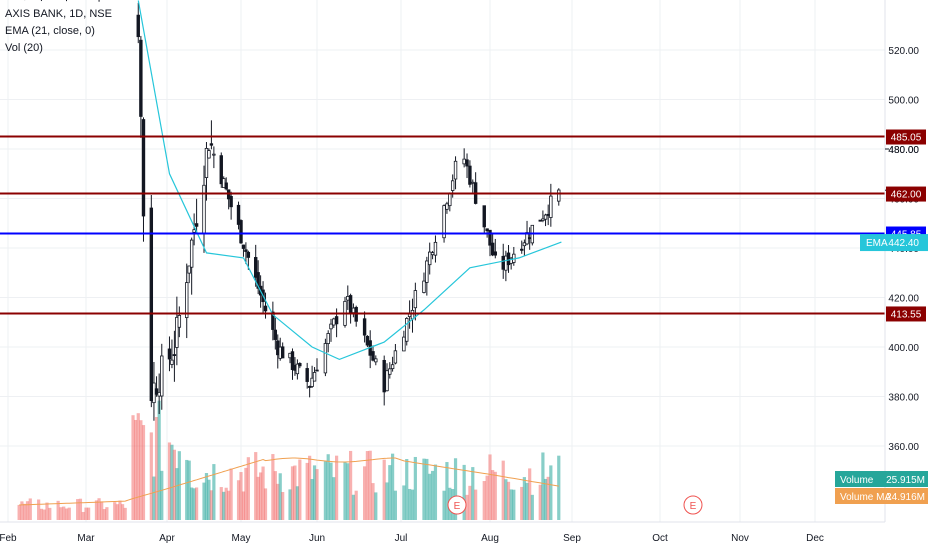 Image resolution: width=932 pixels, height=550 pixels. What do you see at coordinates (58, 14) in the screenshot?
I see `symbol-title: AXIS BANK, 1D, NSE` at bounding box center [58, 14].